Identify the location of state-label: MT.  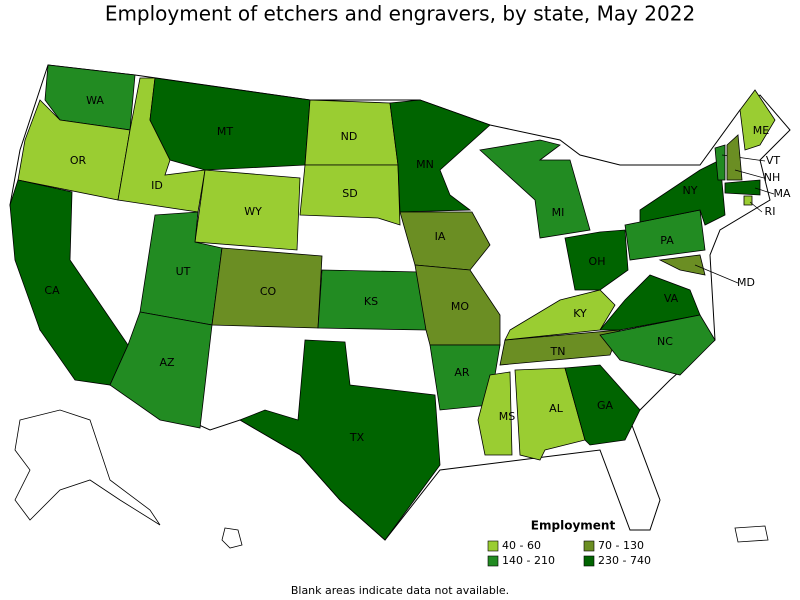
(225, 131).